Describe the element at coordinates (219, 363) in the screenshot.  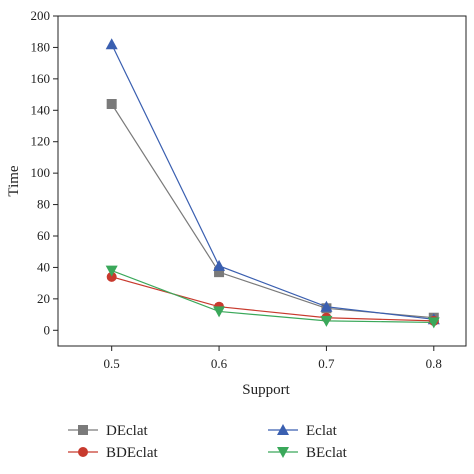
I see `x-tick-label: 0.6` at that location.